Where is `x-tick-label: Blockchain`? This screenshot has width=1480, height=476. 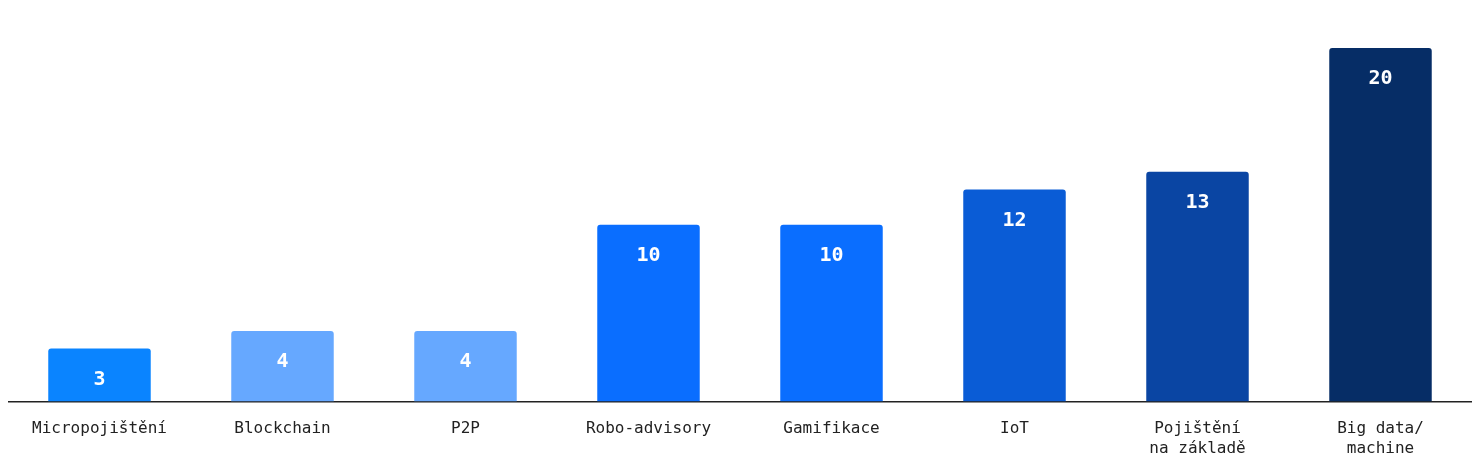 x-tick-label: Blockchain is located at coordinates (282, 428).